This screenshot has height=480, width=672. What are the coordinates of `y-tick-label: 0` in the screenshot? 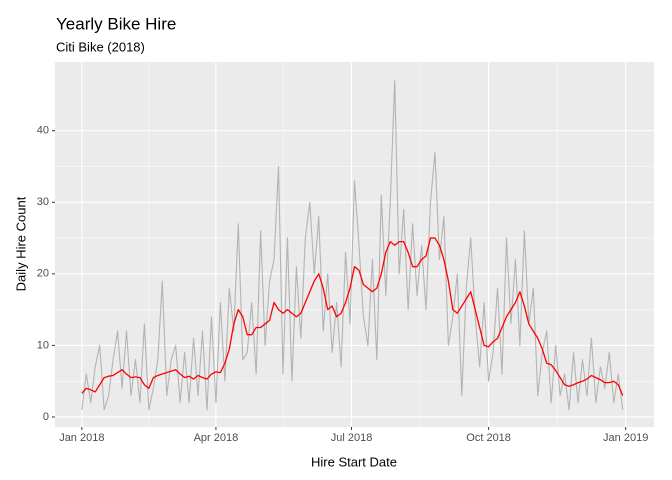 It's located at (46, 417).